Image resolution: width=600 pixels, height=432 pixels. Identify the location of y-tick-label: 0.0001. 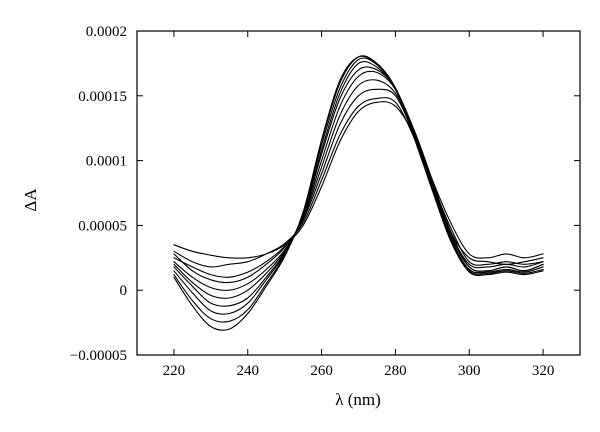
(106, 162).